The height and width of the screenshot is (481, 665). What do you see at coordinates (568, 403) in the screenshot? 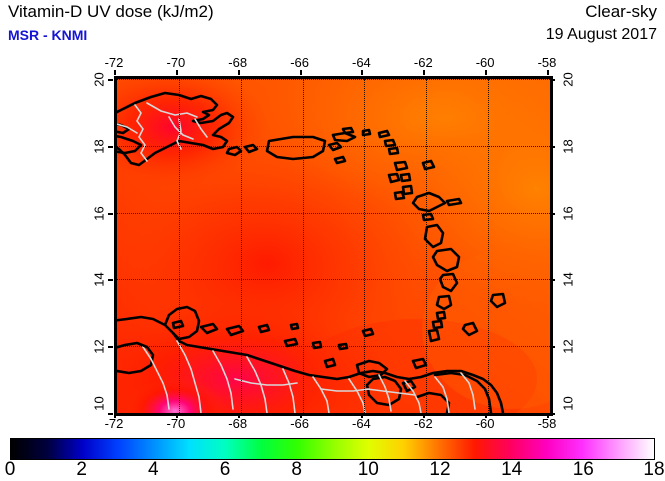
I see `y-axis-label-right: 10` at bounding box center [568, 403].